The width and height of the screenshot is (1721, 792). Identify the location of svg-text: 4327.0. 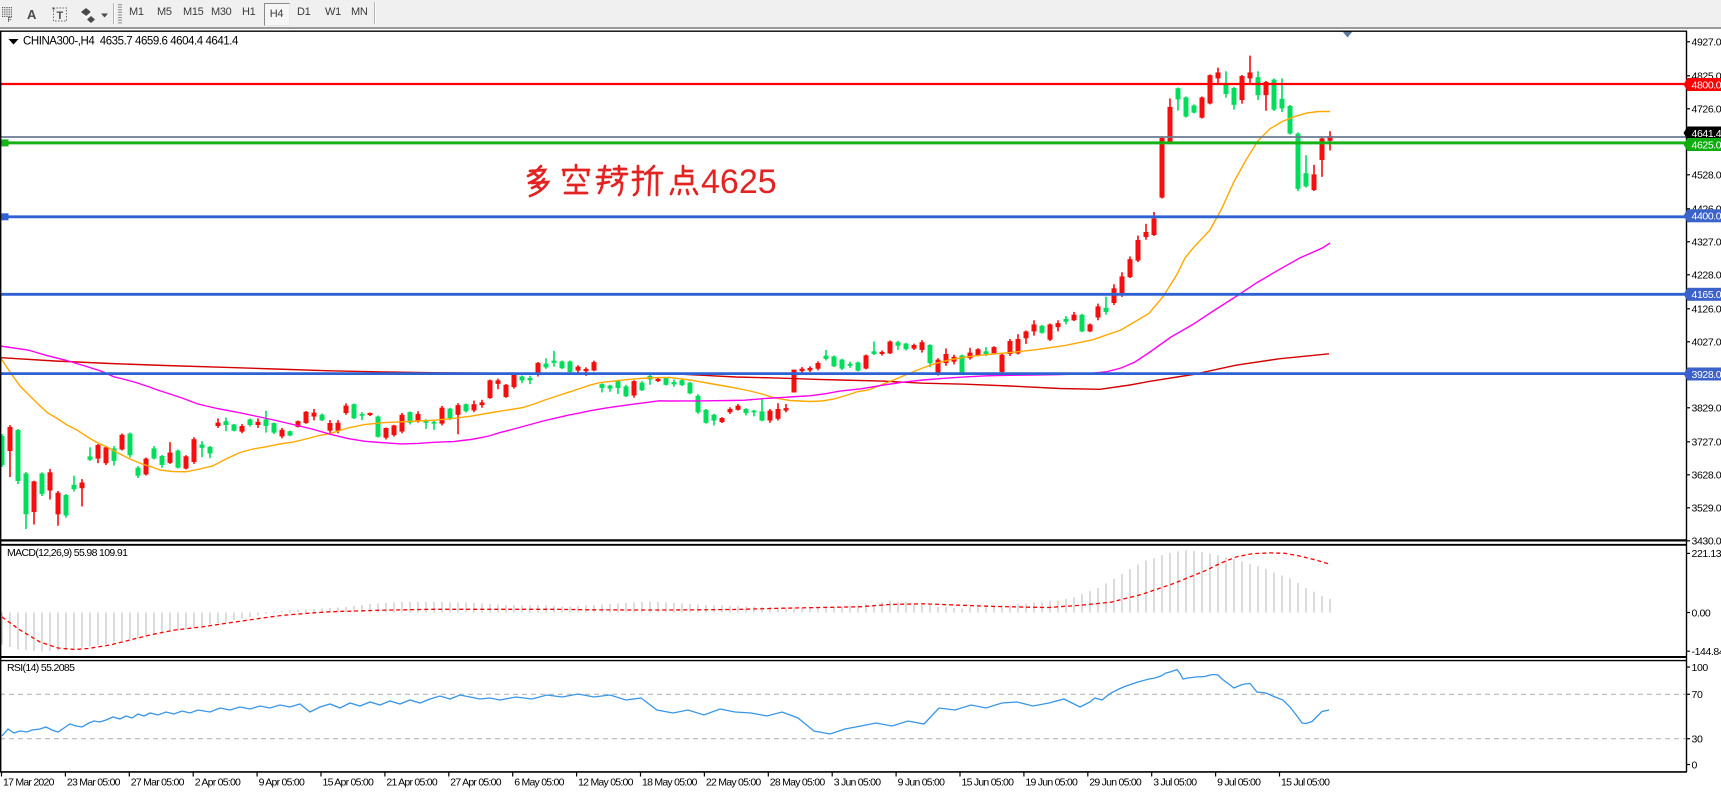
(1706, 243).